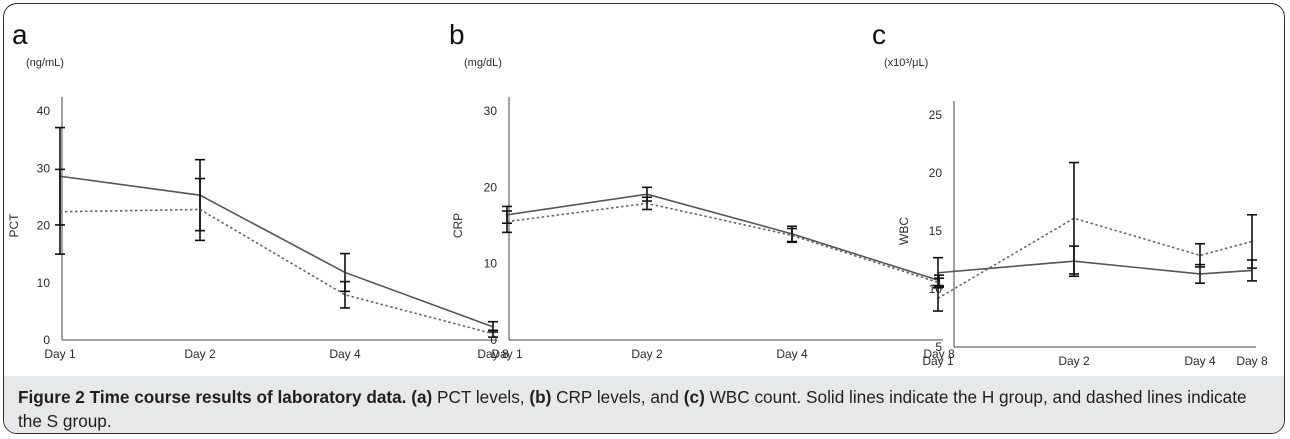 This screenshot has width=1290, height=439. I want to click on caption-text-a: PCT levels,, so click(481, 397).